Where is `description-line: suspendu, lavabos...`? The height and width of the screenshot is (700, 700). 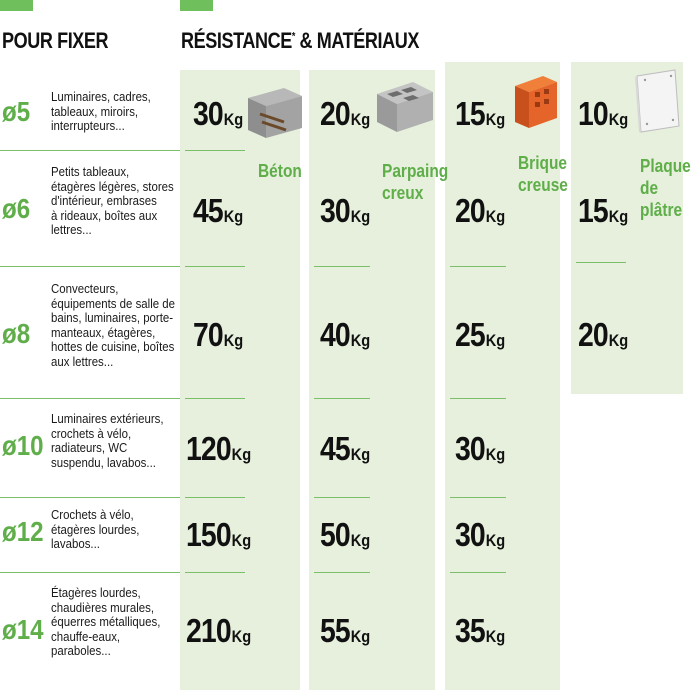 description-line: suspendu, lavabos... is located at coordinates (103, 462).